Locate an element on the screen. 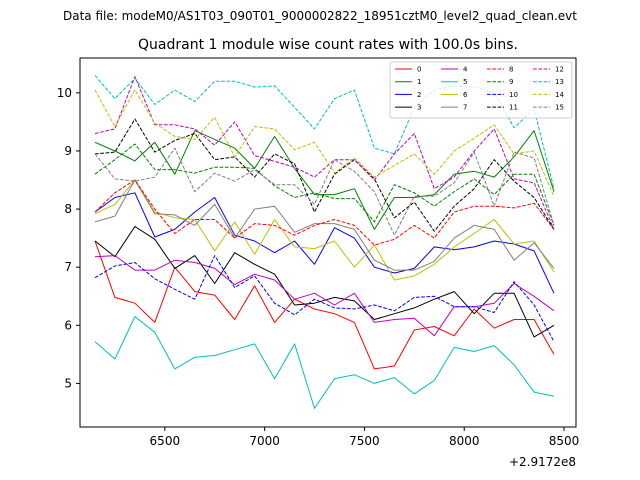 The height and width of the screenshot is (480, 640). series-7-legend-label: 7 is located at coordinates (465, 108).